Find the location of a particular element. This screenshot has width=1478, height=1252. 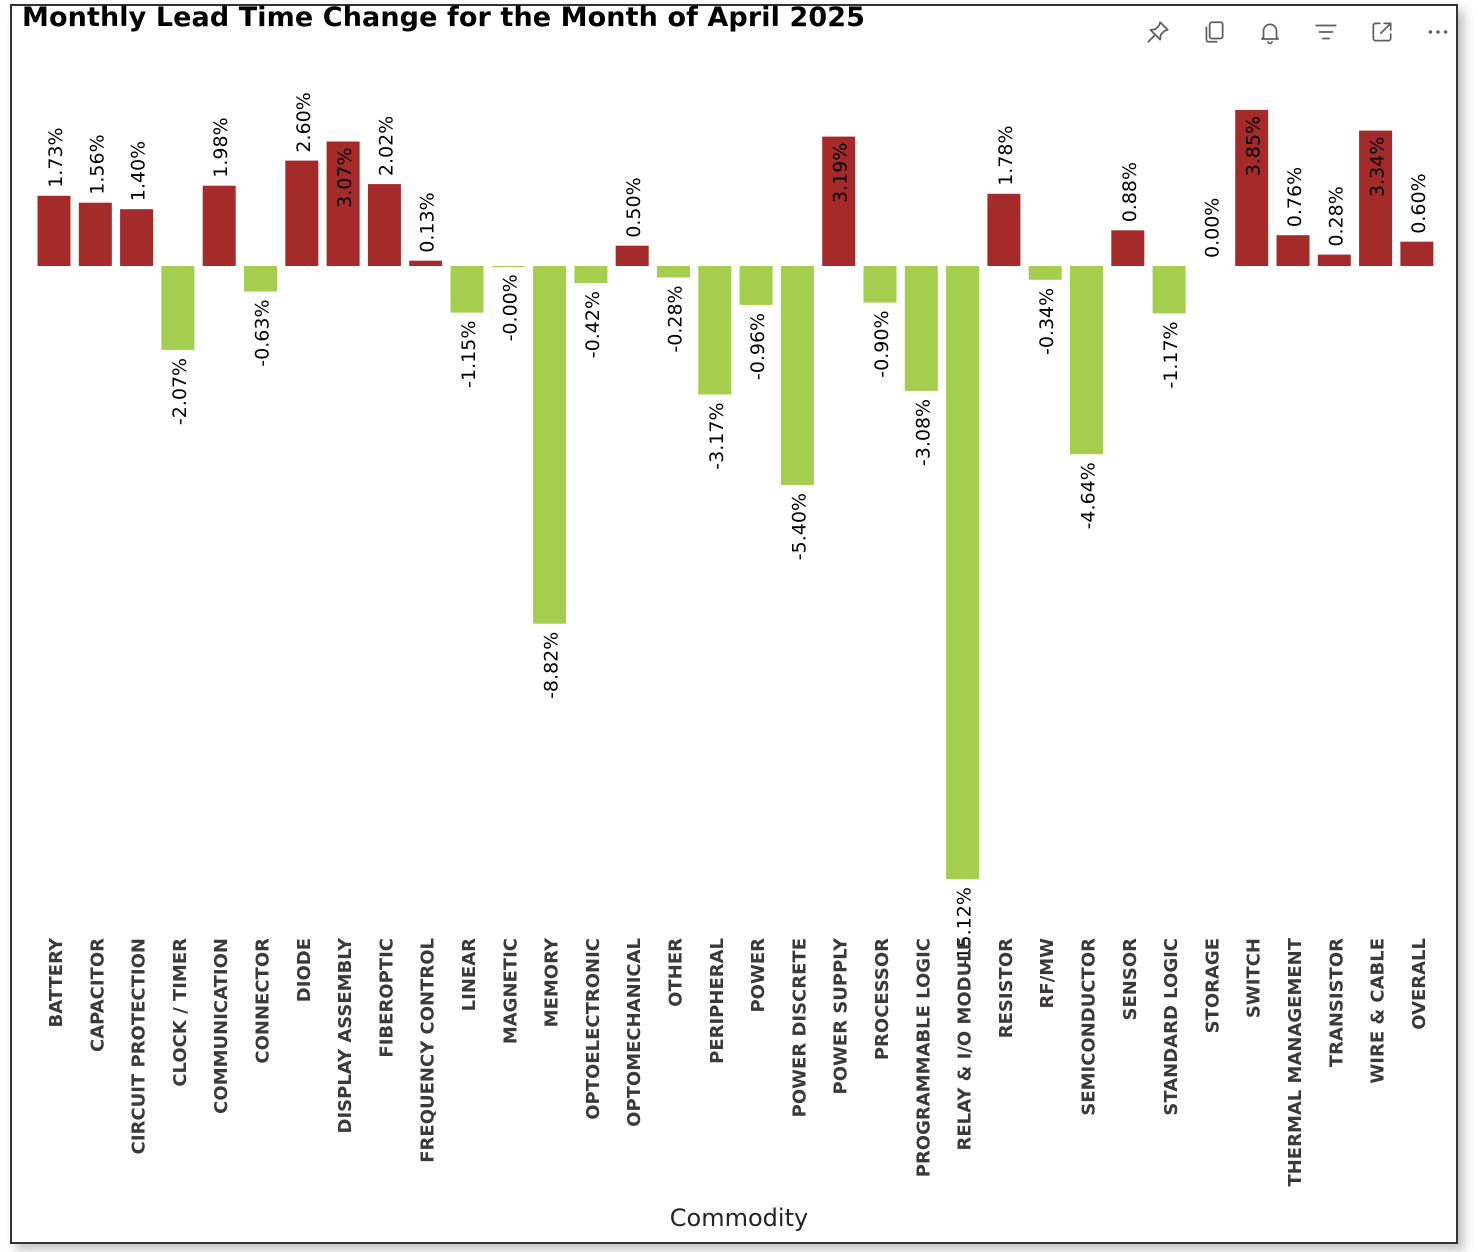

data-label: 0.88% is located at coordinates (1130, 192).